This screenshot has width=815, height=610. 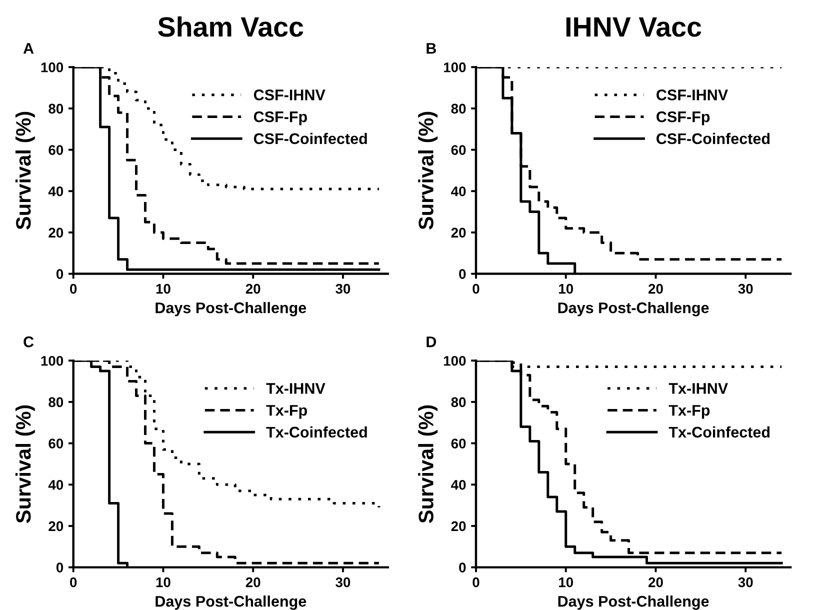 I want to click on text: A, so click(x=28, y=48).